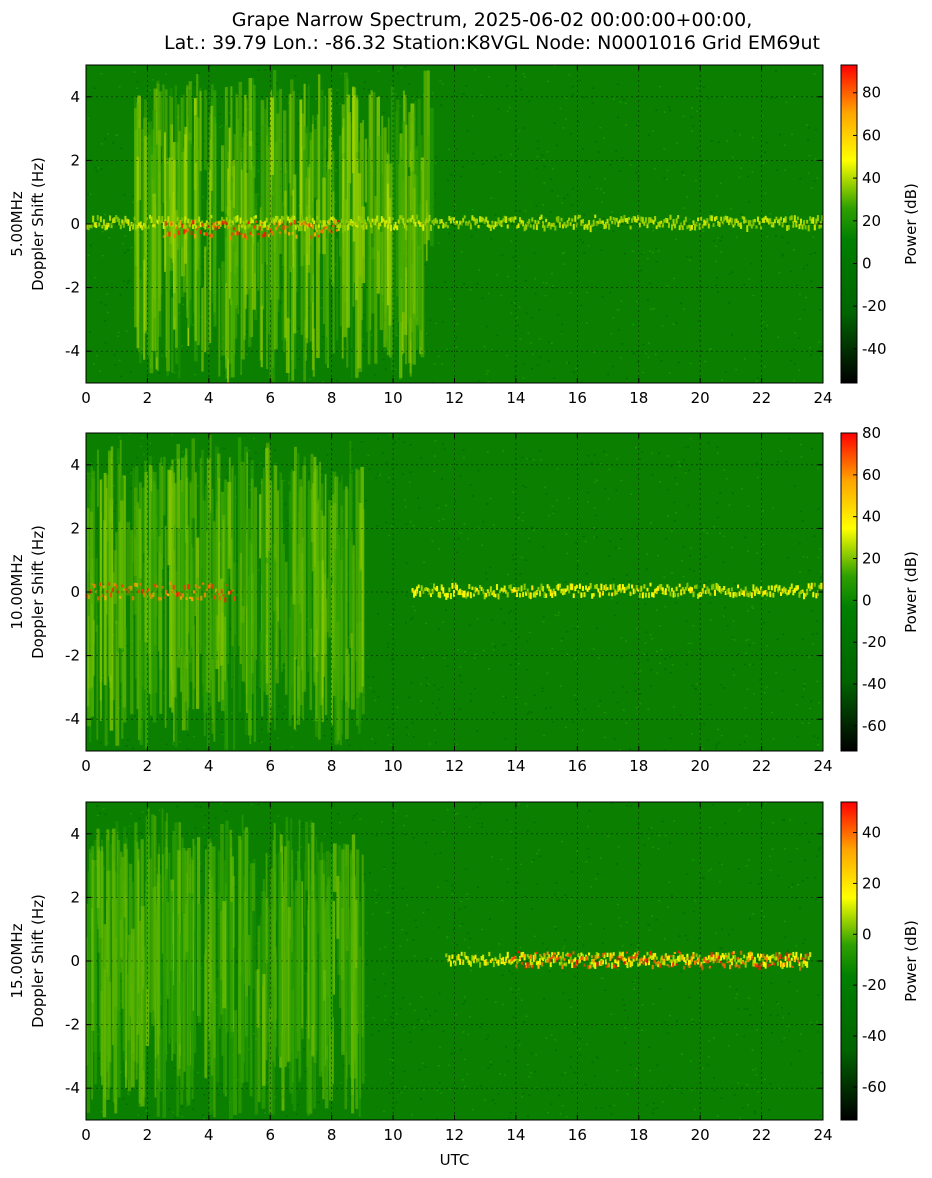 This screenshot has width=932, height=1178. Describe the element at coordinates (17, 591) in the screenshot. I see `frequency-label: 10.00MHz` at that location.